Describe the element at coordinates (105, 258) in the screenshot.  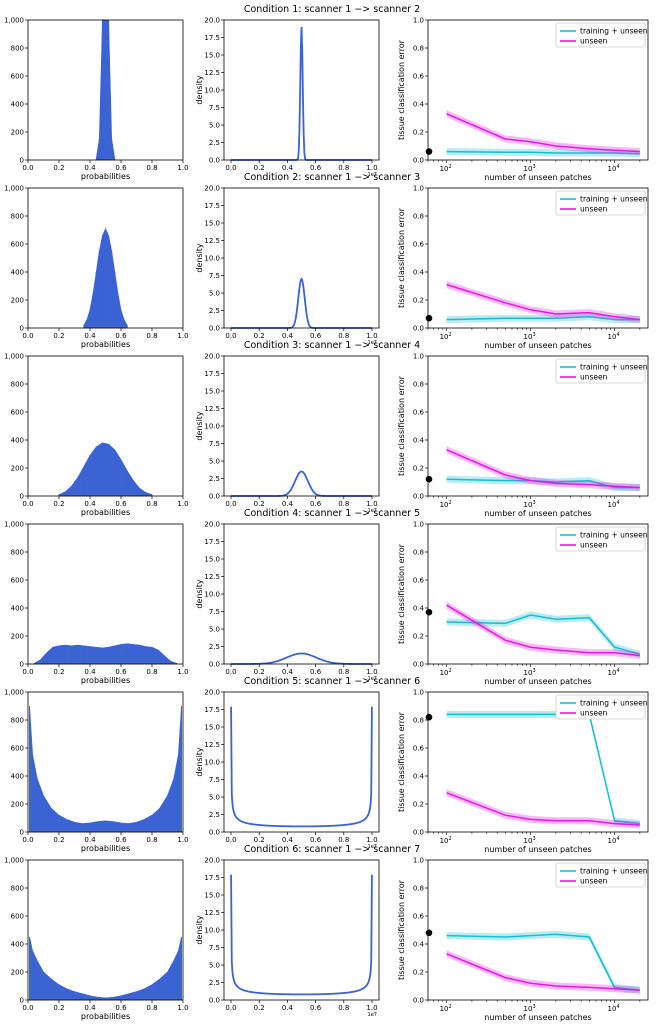
I see `histogram-frame` at that location.